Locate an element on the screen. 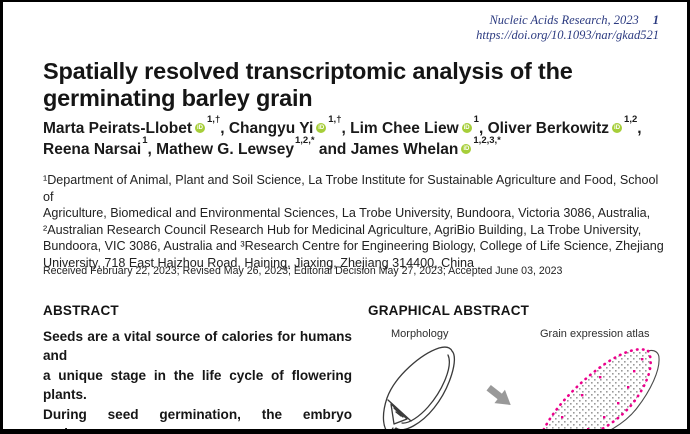 This screenshot has height=434, width=690. author-name: Reena Narsai1 is located at coordinates (95, 146).